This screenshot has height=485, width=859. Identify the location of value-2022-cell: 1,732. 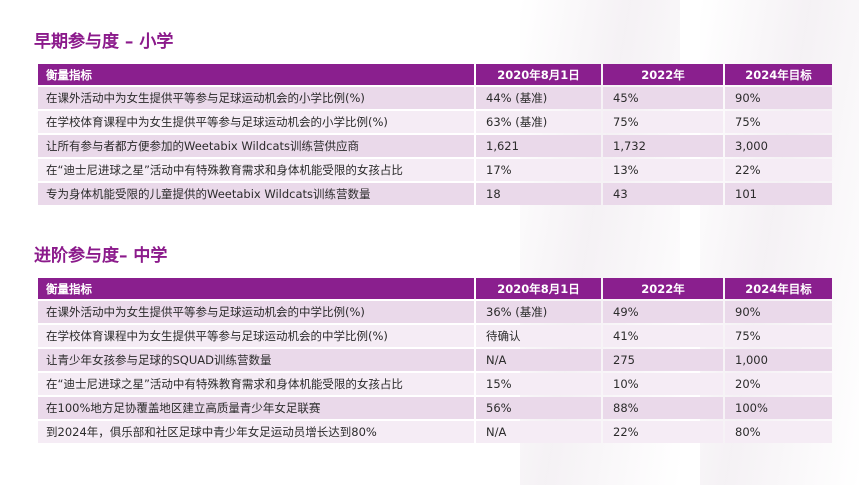
(663, 146).